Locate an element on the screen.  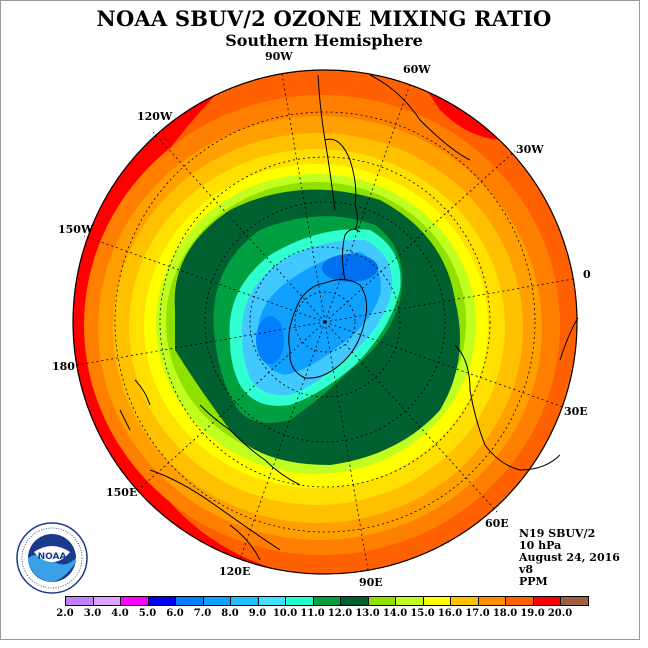
australia-coast is located at coordinates (225, 482).